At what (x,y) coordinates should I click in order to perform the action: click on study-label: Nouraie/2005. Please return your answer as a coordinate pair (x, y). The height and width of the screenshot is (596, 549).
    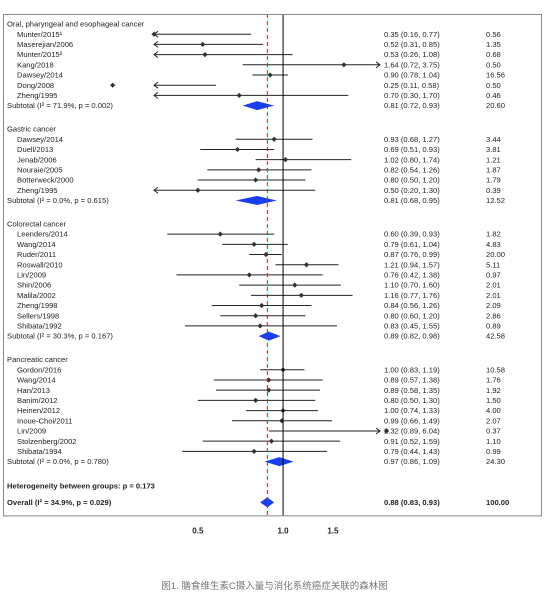
    Looking at the image, I should click on (40, 169).